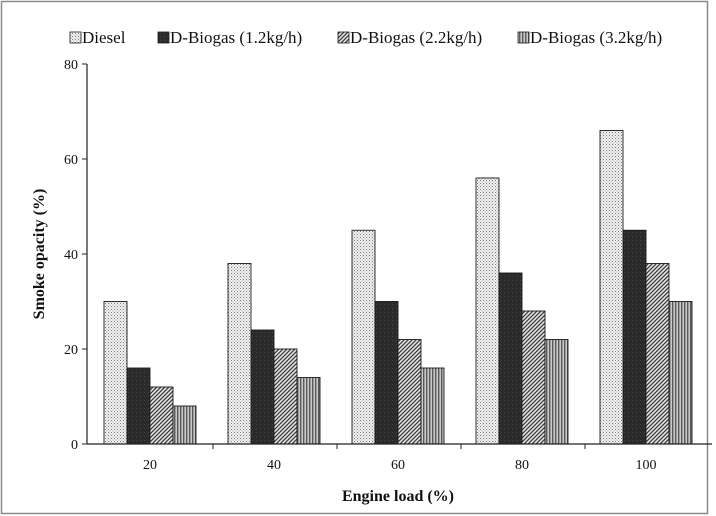  Describe the element at coordinates (398, 465) in the screenshot. I see `x-tick-label: 60` at that location.